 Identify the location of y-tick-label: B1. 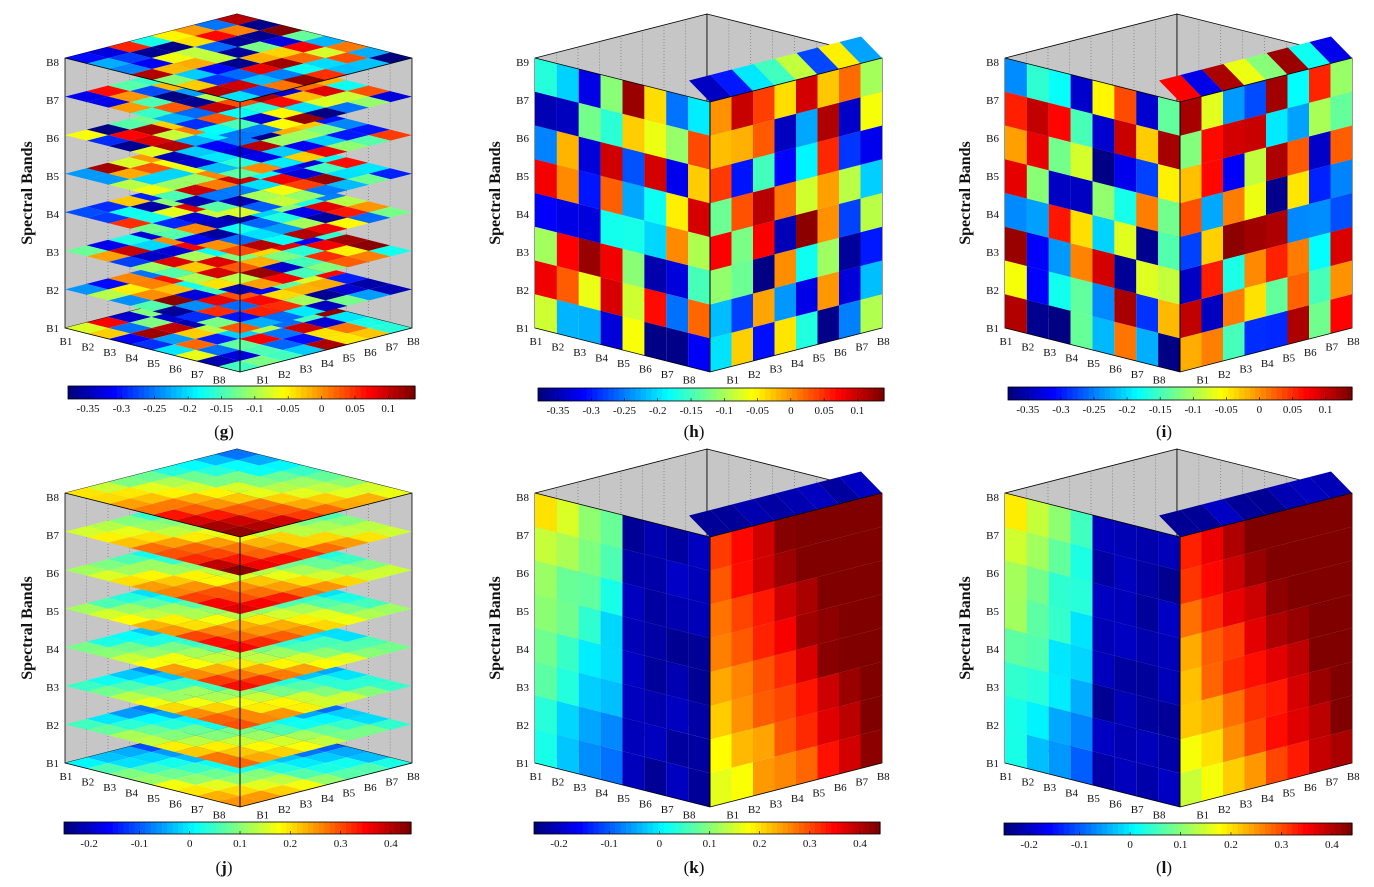
(262, 380).